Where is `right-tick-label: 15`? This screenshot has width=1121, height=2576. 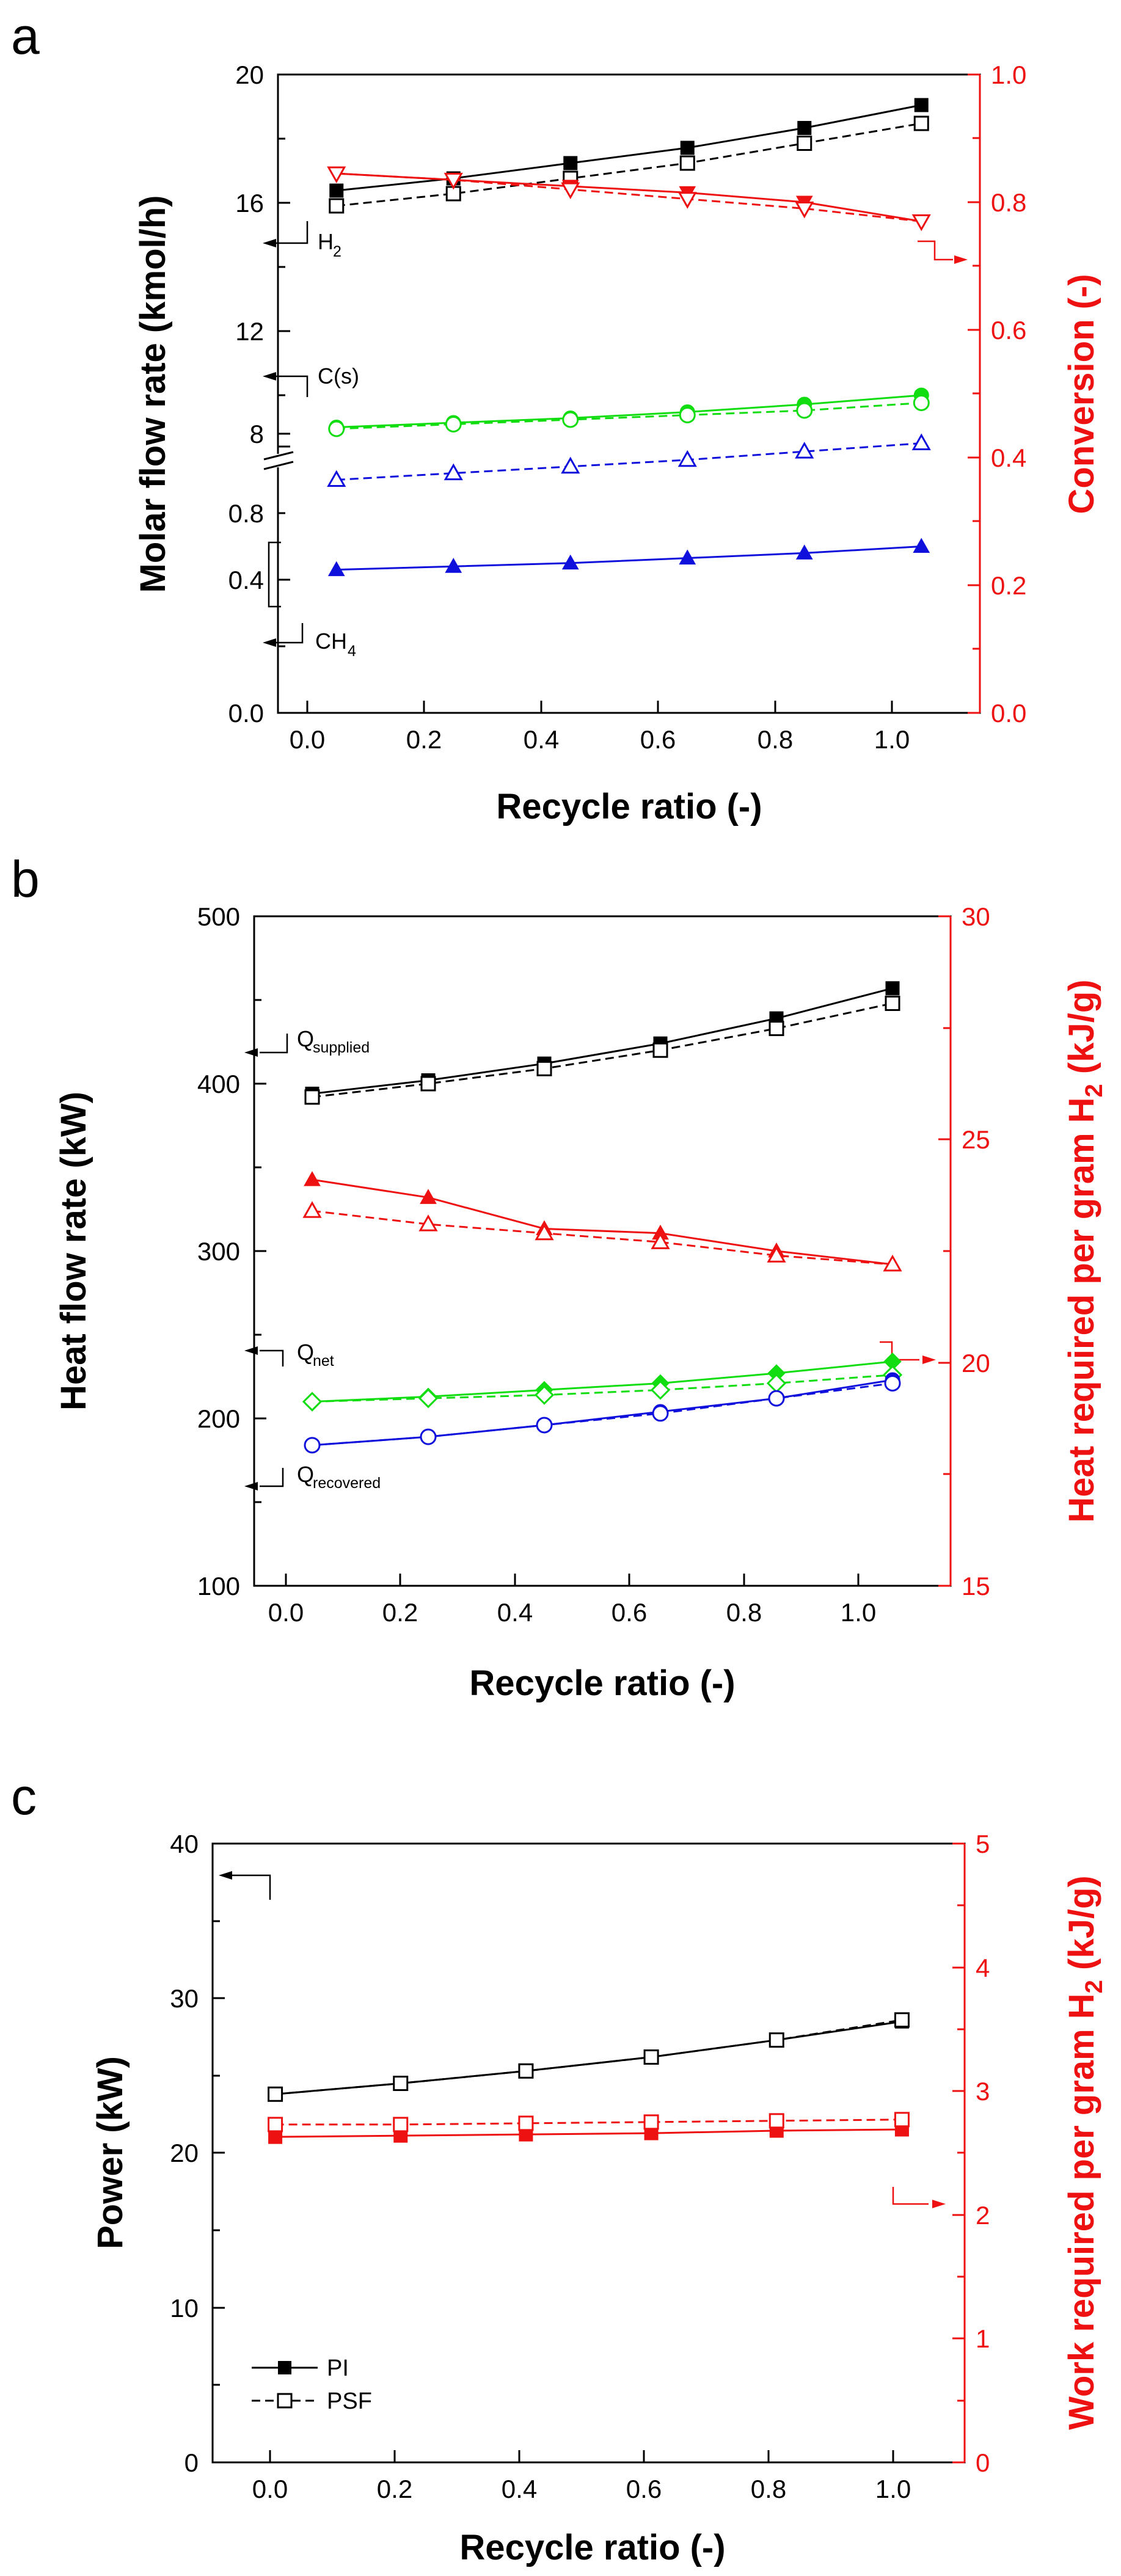
right-tick-label: 15 is located at coordinates (976, 1586).